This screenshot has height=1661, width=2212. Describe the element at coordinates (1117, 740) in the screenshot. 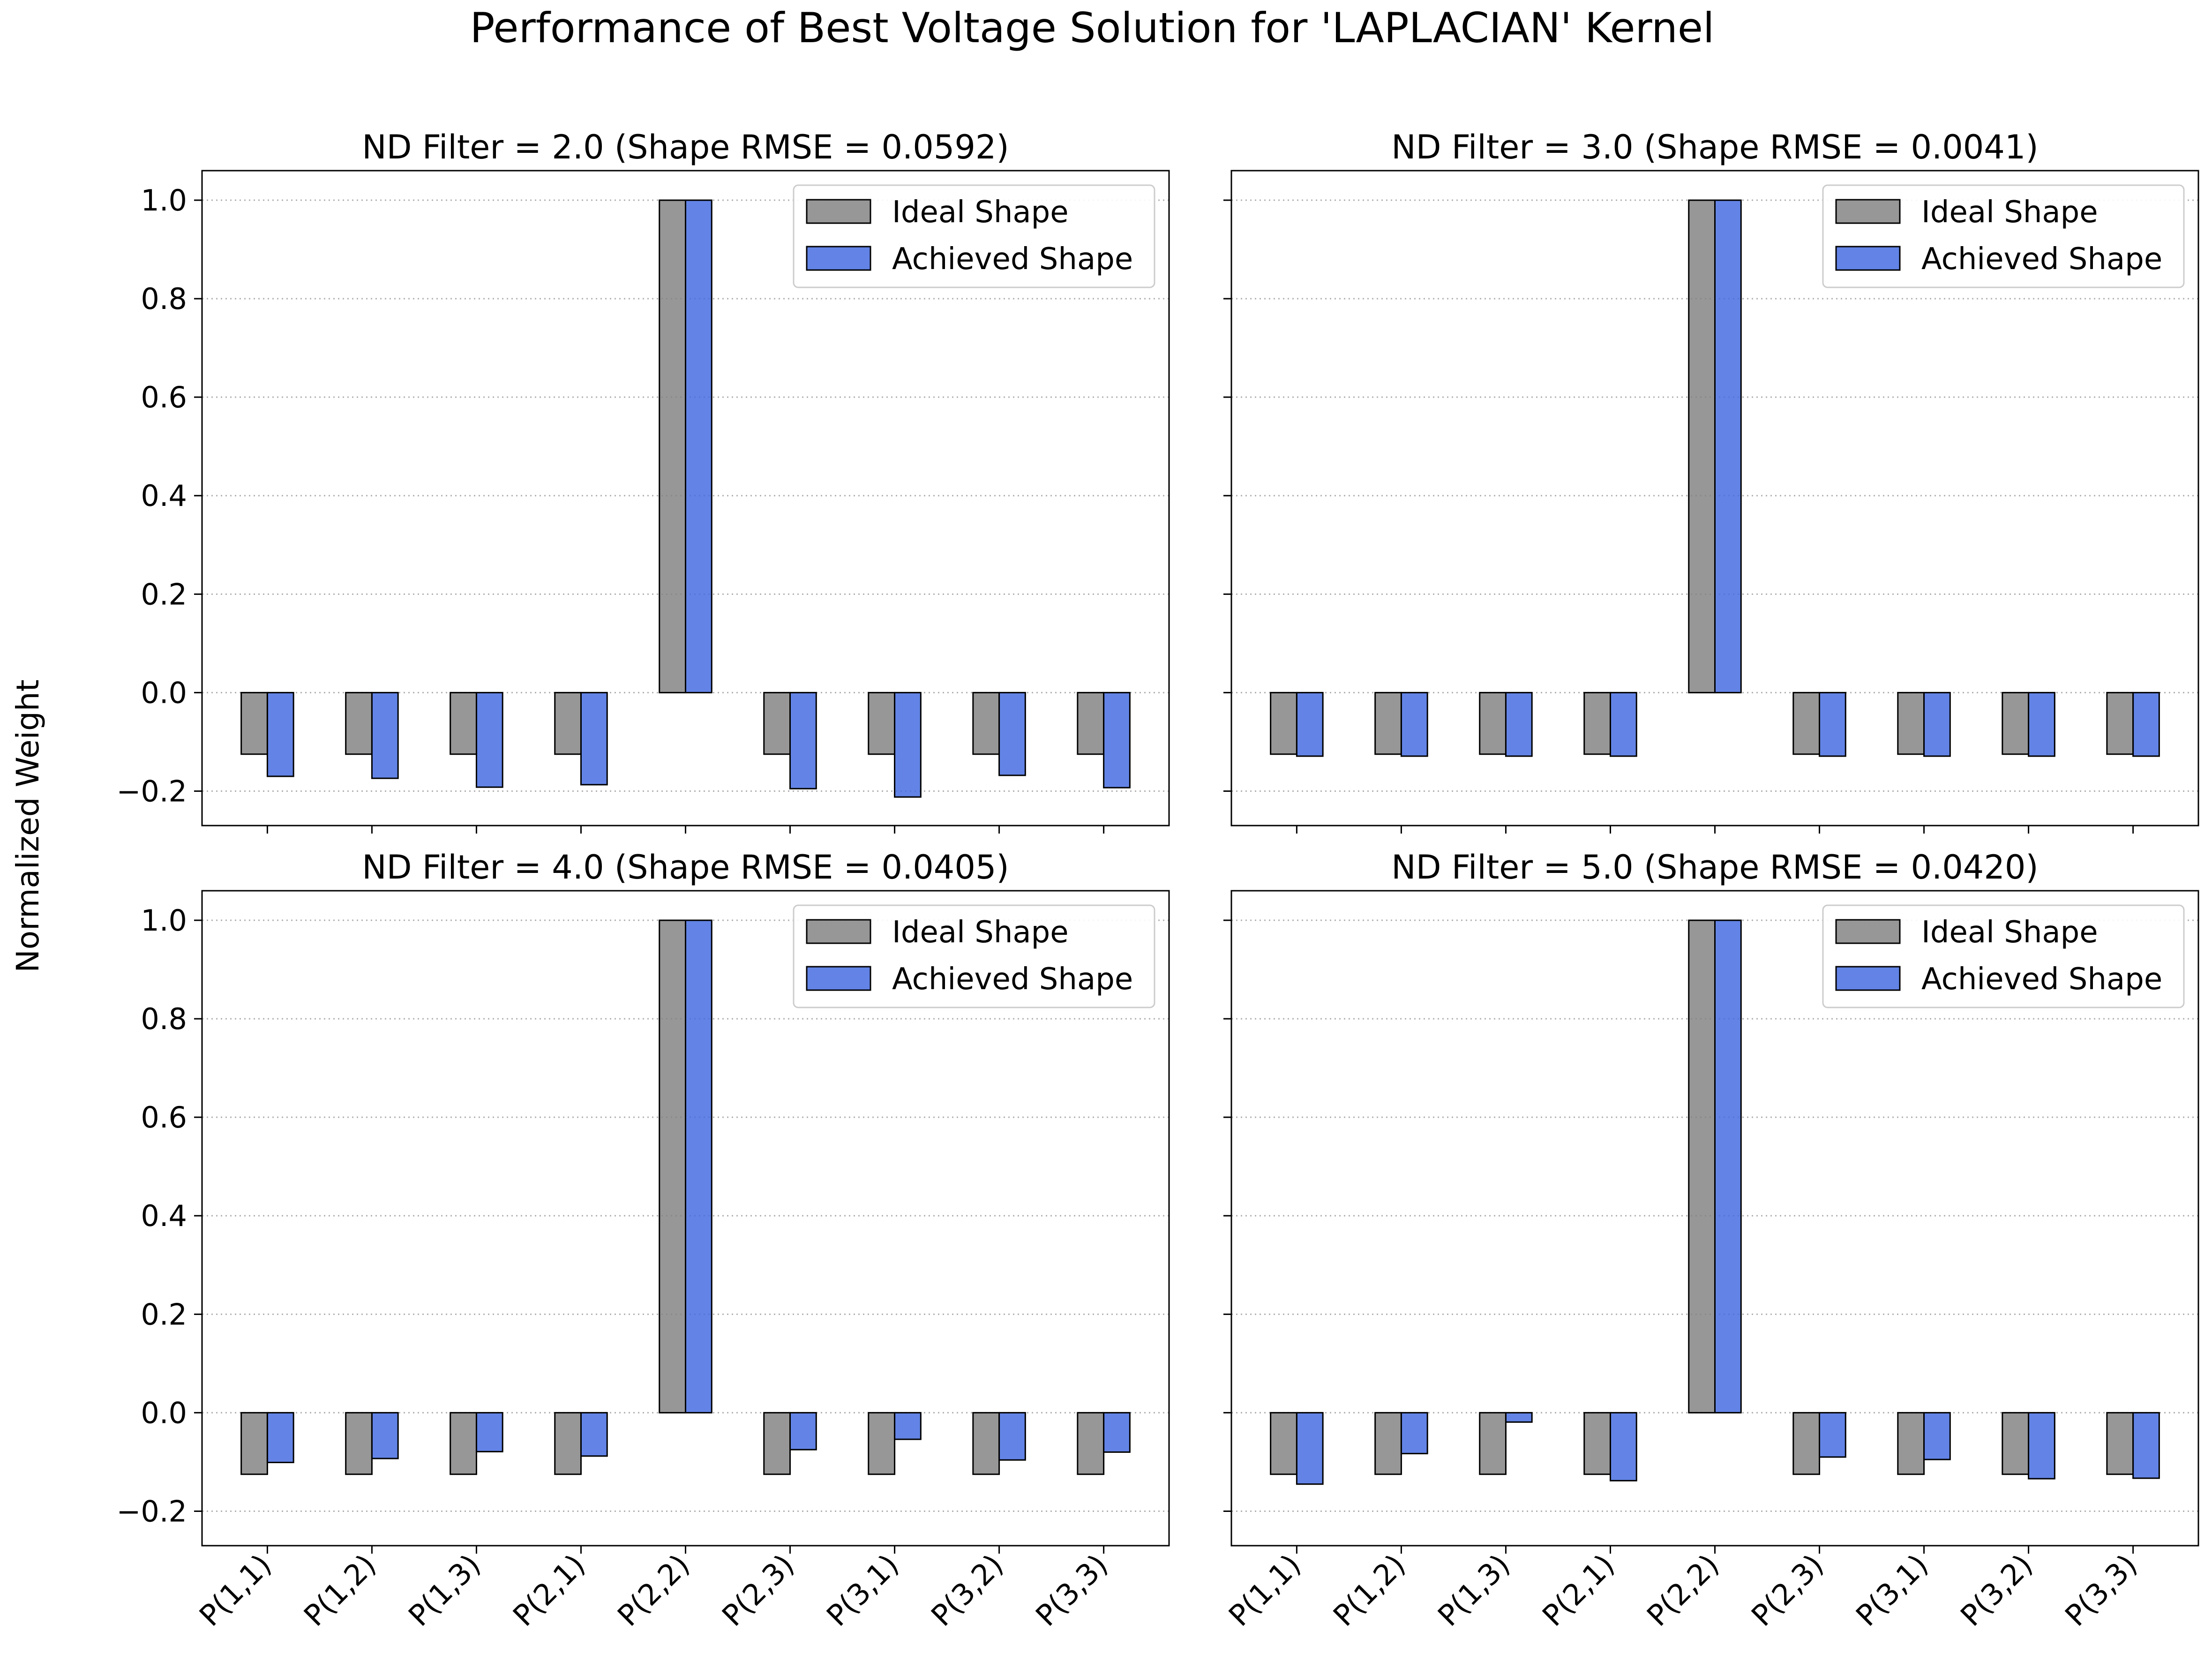

I see `achieved-bar-P(3,3)` at that location.